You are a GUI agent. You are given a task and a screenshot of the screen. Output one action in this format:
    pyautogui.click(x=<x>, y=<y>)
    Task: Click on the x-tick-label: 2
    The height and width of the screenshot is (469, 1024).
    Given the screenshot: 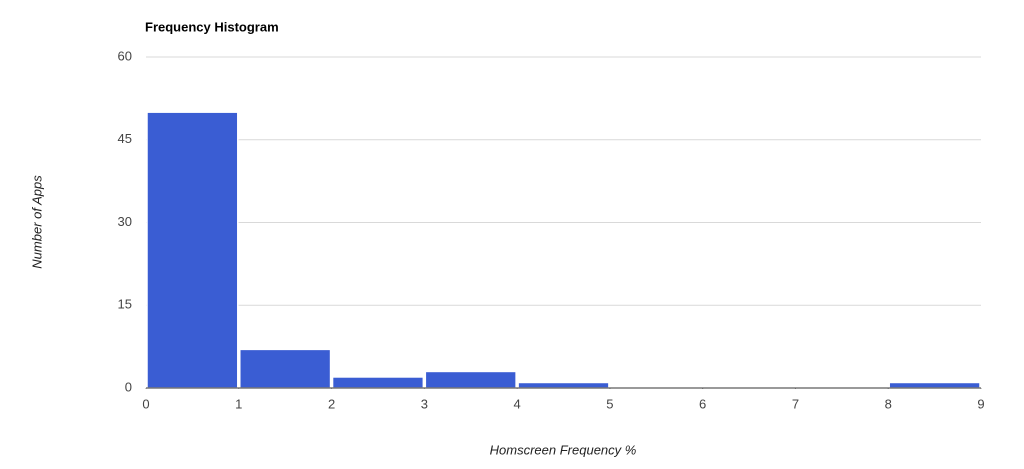 What is the action you would take?
    pyautogui.click(x=331, y=403)
    